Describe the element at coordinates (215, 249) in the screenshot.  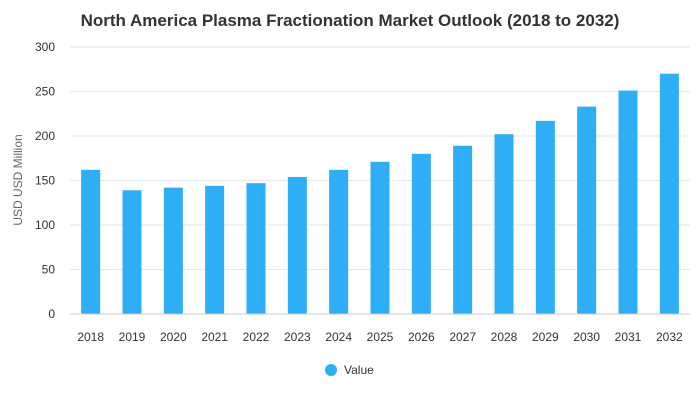
I see `bar-2021` at that location.